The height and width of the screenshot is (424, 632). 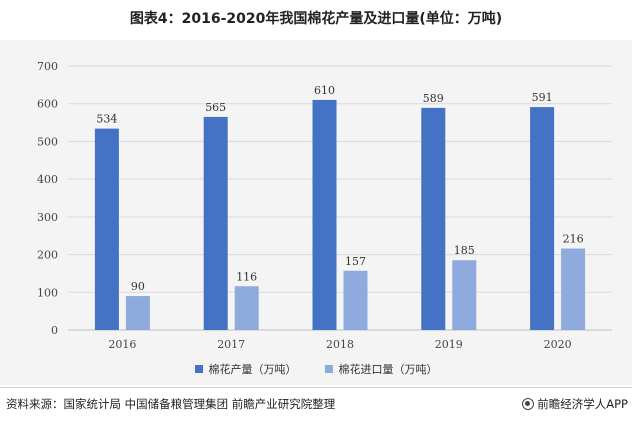 I want to click on y-tick-label: 700, so click(x=47, y=66).